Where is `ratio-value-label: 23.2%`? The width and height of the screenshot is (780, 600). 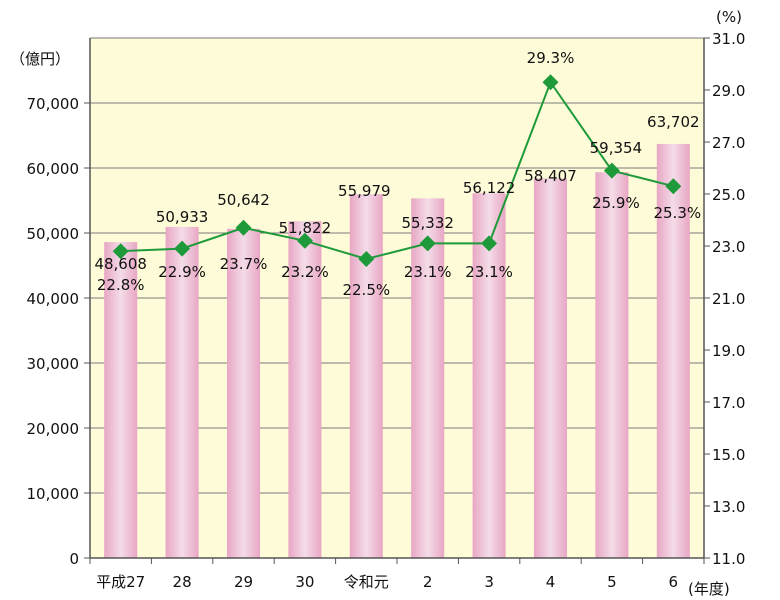
ratio-value-label: 23.2% is located at coordinates (305, 272).